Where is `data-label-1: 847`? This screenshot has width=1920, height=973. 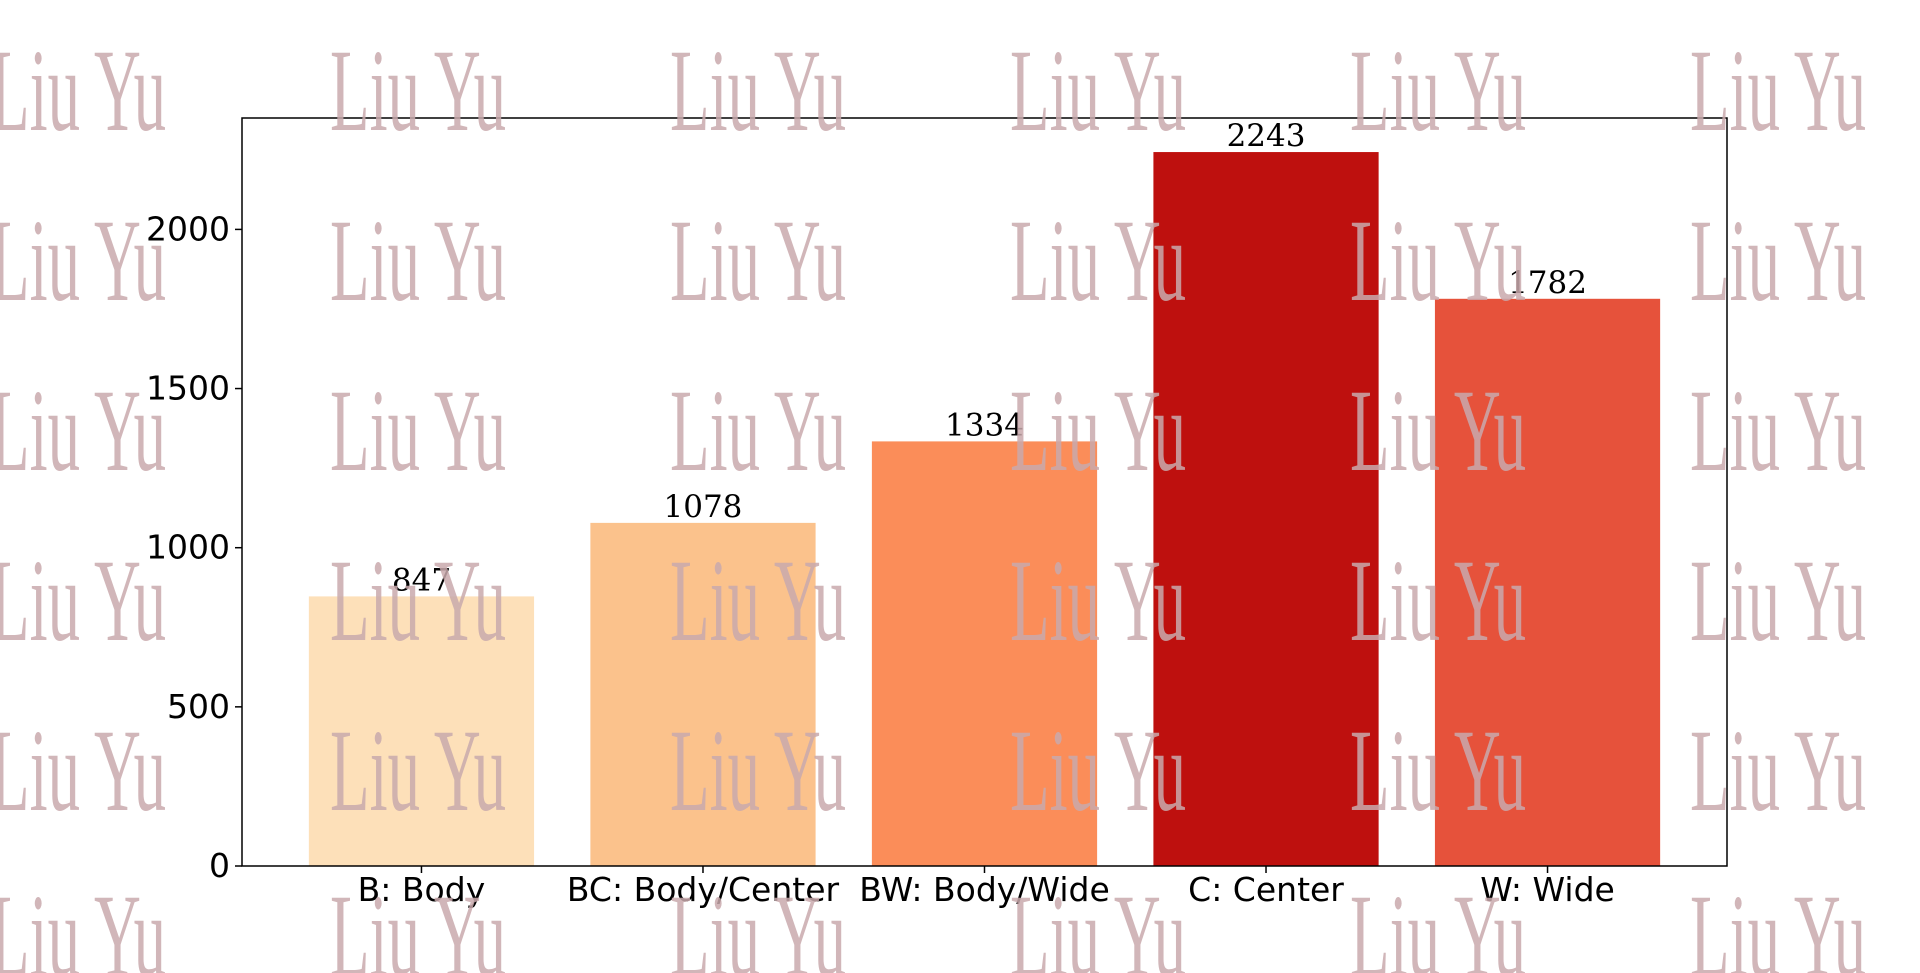
data-label-1: 847 is located at coordinates (421, 580).